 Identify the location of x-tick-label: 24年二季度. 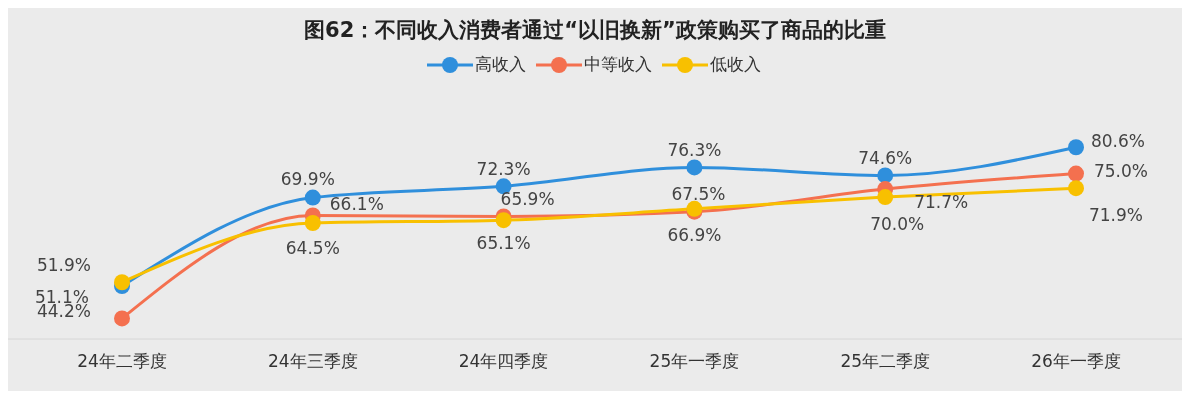
(122, 361).